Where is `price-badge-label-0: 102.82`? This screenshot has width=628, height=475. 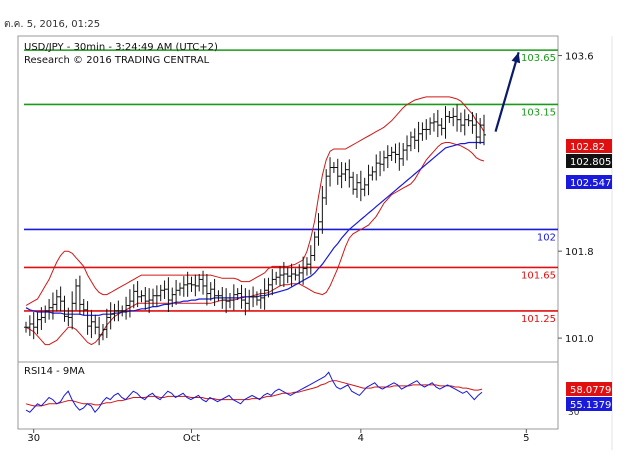
price-badge-label-0: 102.82 is located at coordinates (587, 147).